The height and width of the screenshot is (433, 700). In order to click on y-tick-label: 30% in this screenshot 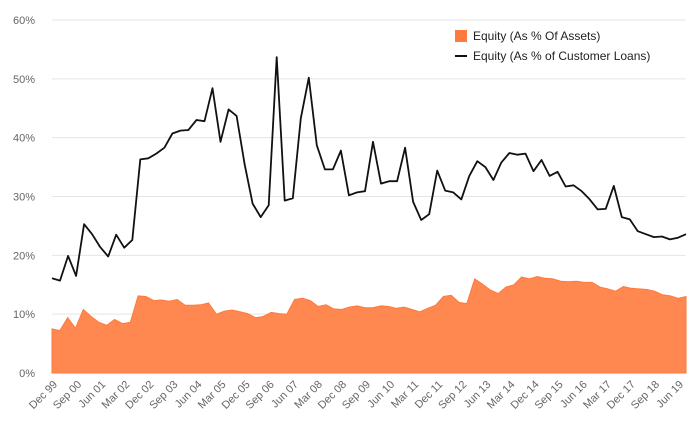, I will do `click(24, 198)`.